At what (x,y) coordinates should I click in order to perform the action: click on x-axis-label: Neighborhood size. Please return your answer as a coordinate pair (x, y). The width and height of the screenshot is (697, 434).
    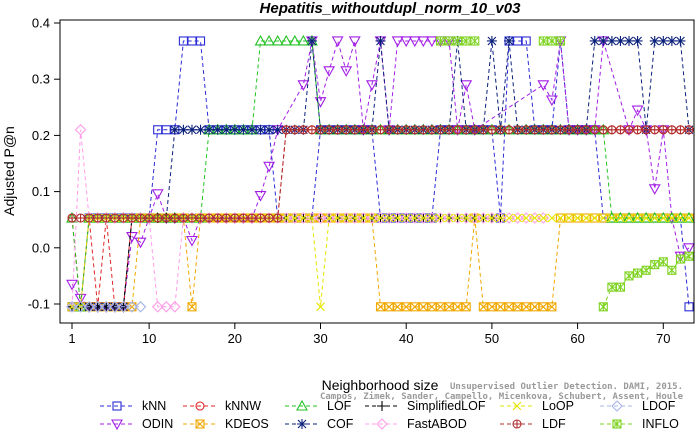
    Looking at the image, I should click on (380, 385).